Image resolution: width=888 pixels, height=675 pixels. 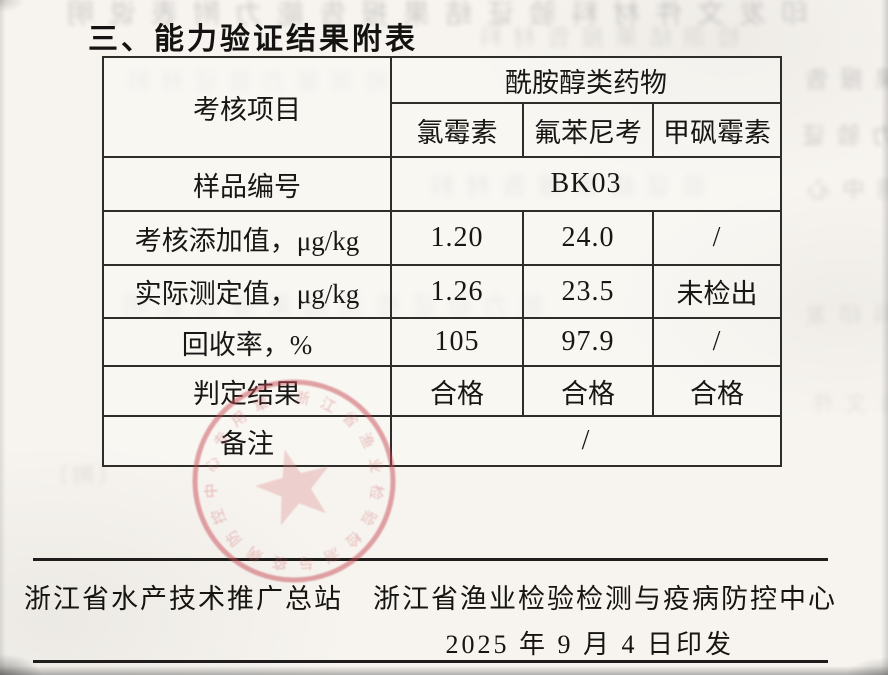 What do you see at coordinates (247, 391) in the screenshot?
I see `row-label-judgement: 判定结果` at bounding box center [247, 391].